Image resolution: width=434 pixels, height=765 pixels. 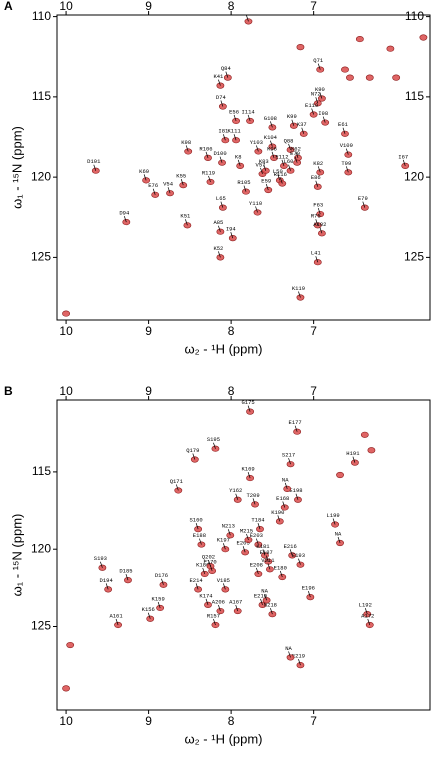 What do you see at coordinates (181, 176) in the screenshot?
I see `peak-label: K55` at bounding box center [181, 176].